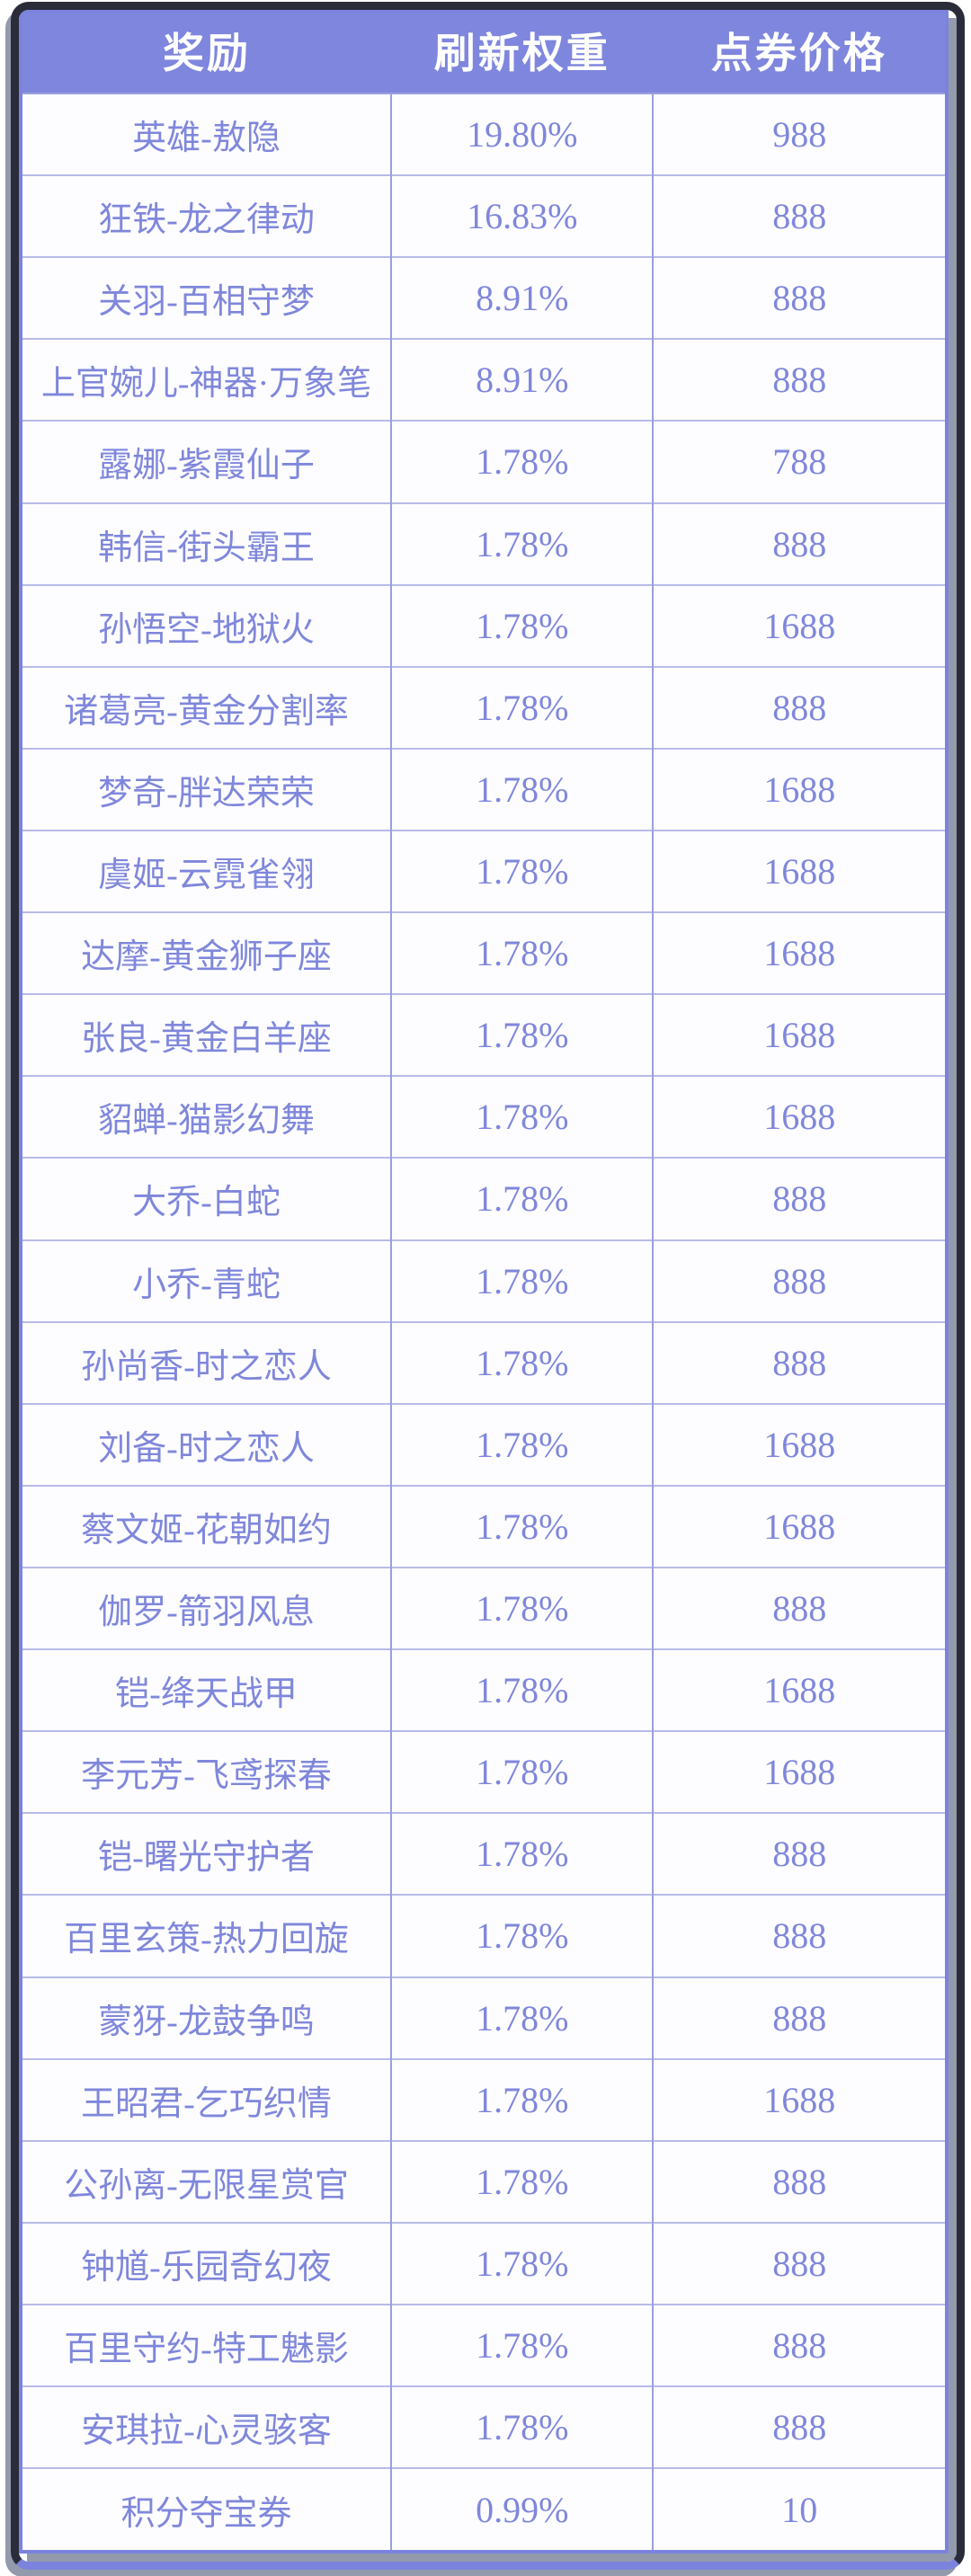  What do you see at coordinates (206, 707) in the screenshot?
I see `reward-cell: 诸葛亮-黄金分割率` at bounding box center [206, 707].